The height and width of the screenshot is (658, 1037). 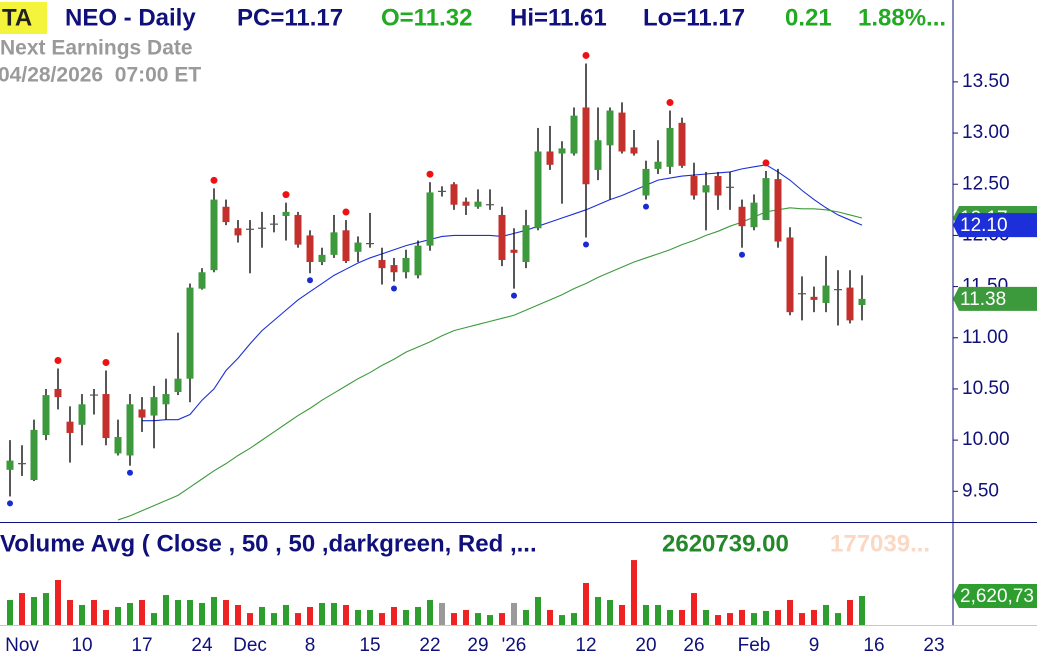 What do you see at coordinates (933, 645) in the screenshot?
I see `x-tick-label: 23` at bounding box center [933, 645].